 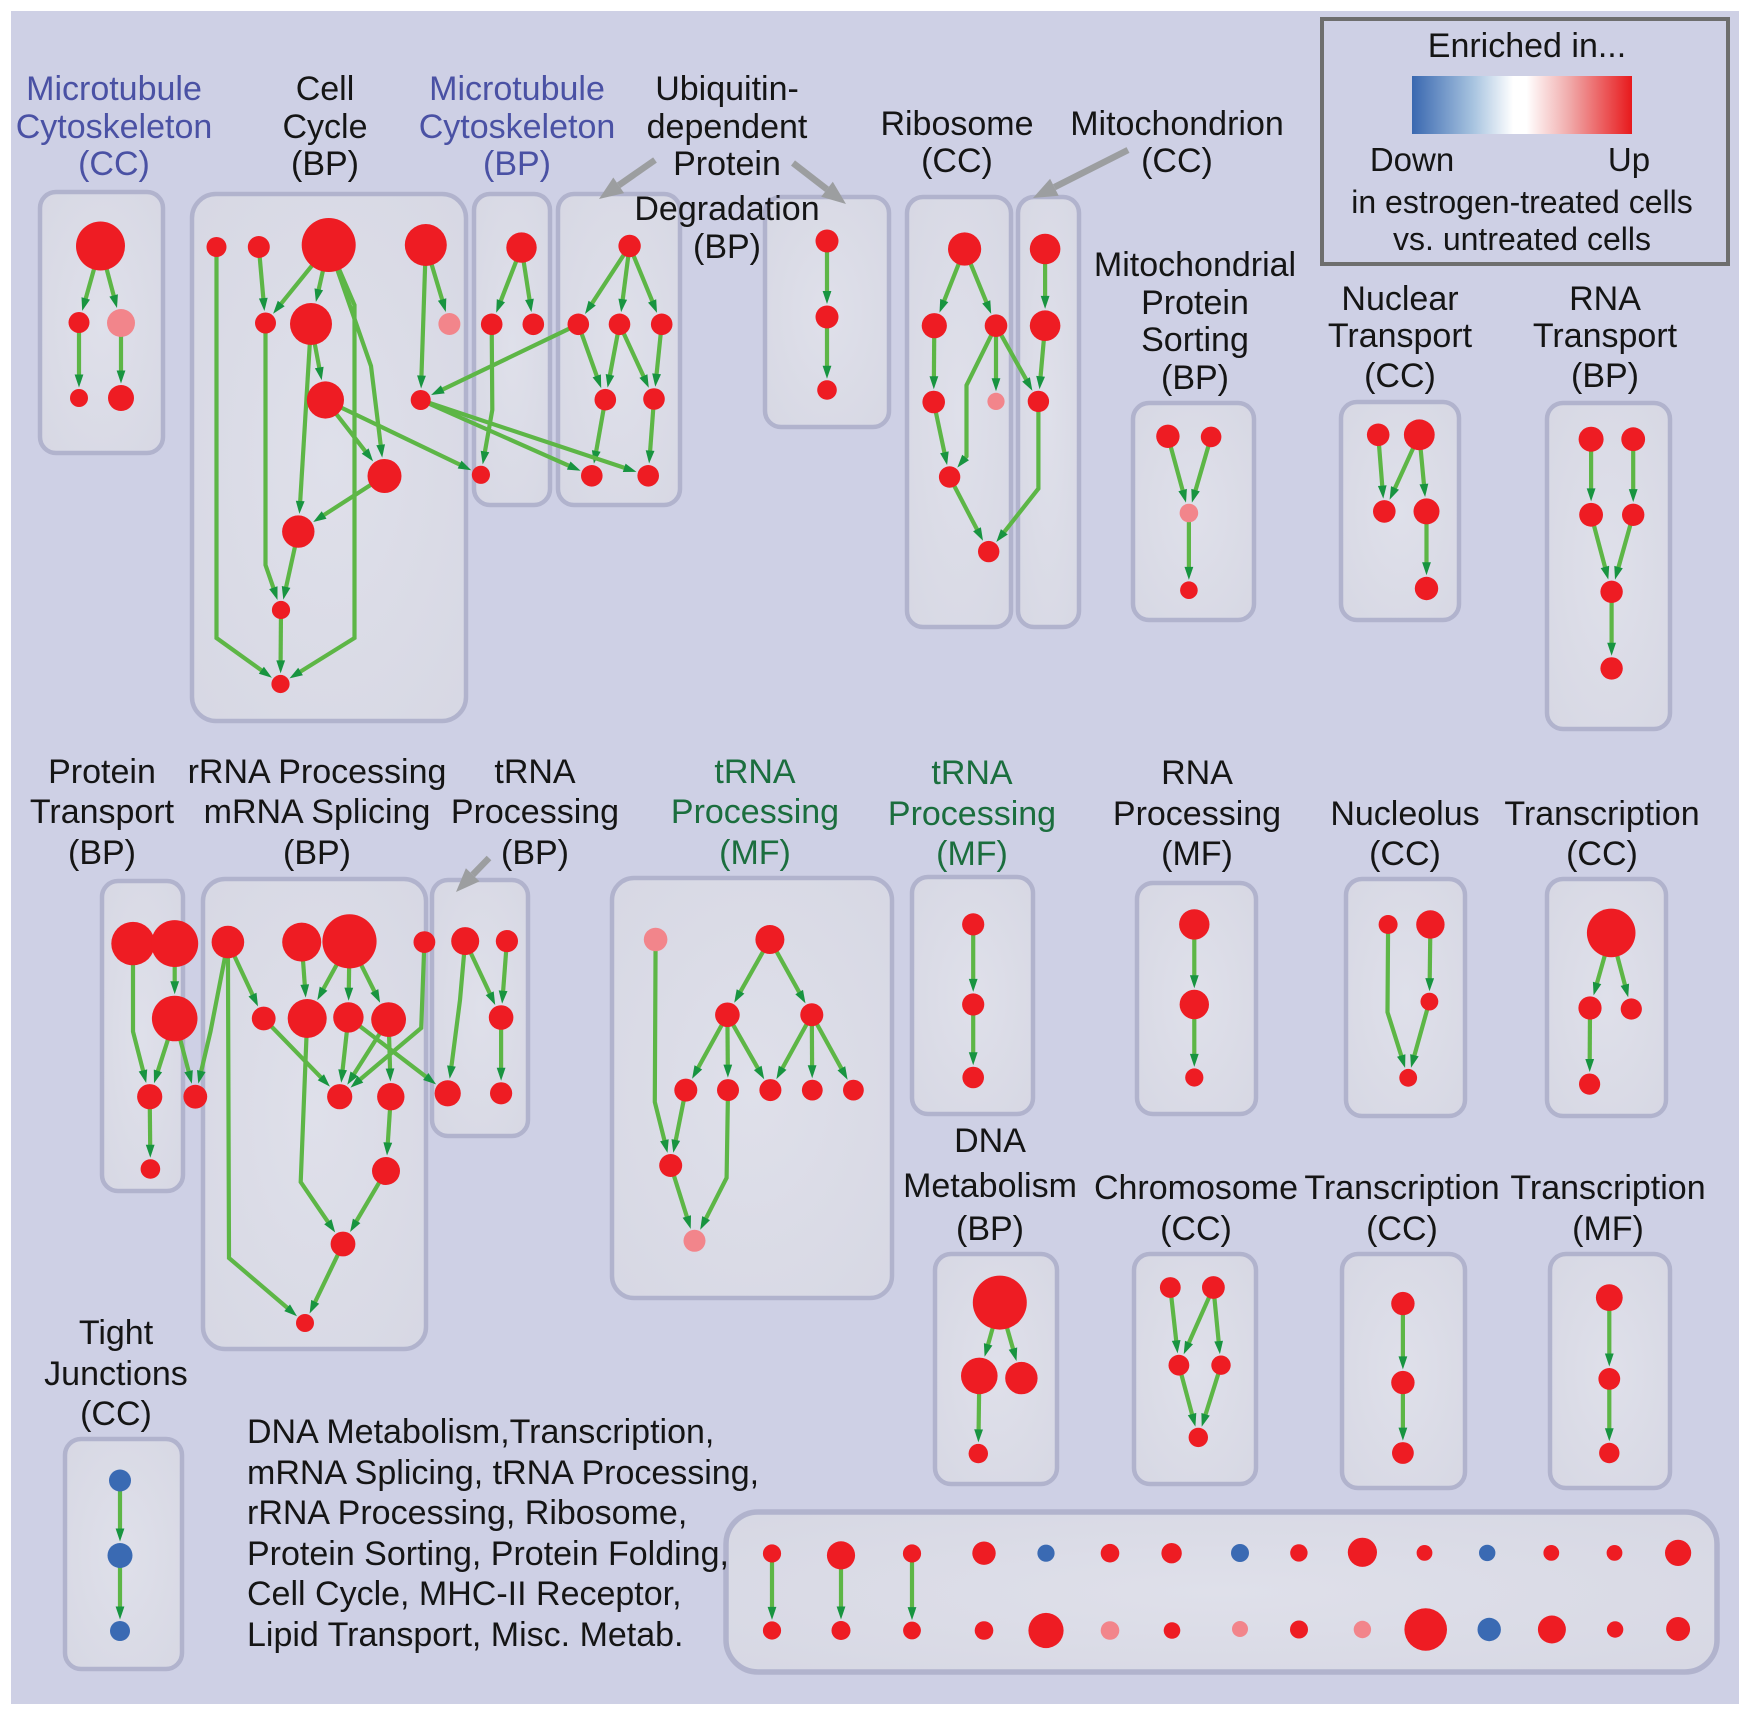 I want to click on svg-text: Sorting, so click(x=1195, y=340).